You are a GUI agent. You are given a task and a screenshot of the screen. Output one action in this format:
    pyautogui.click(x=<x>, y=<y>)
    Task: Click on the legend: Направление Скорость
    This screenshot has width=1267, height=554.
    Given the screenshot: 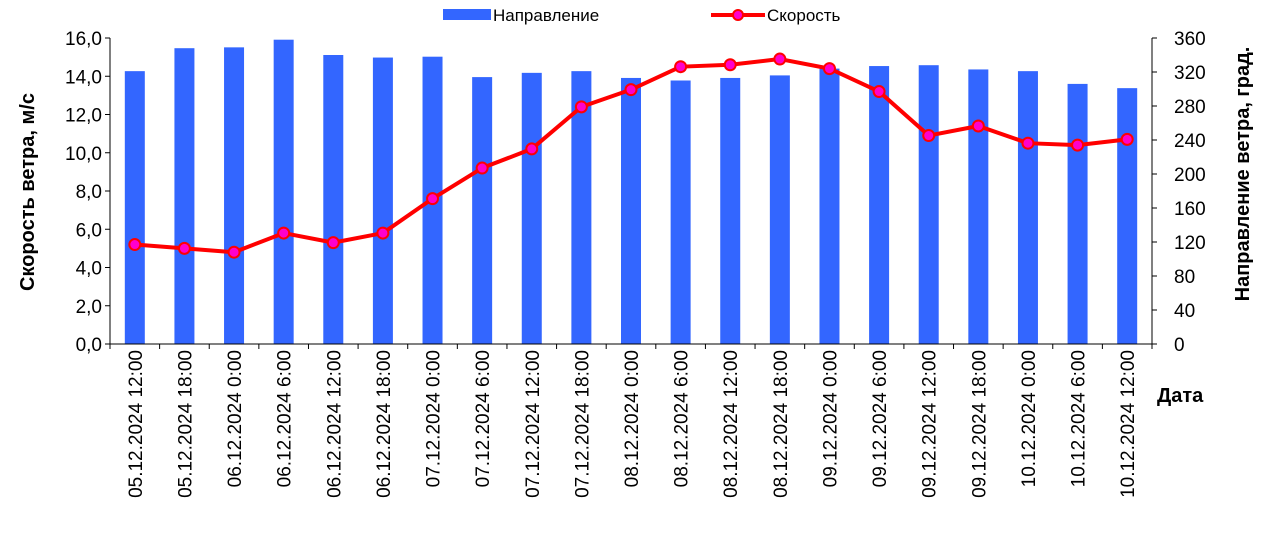 What is the action you would take?
    pyautogui.click(x=642, y=15)
    